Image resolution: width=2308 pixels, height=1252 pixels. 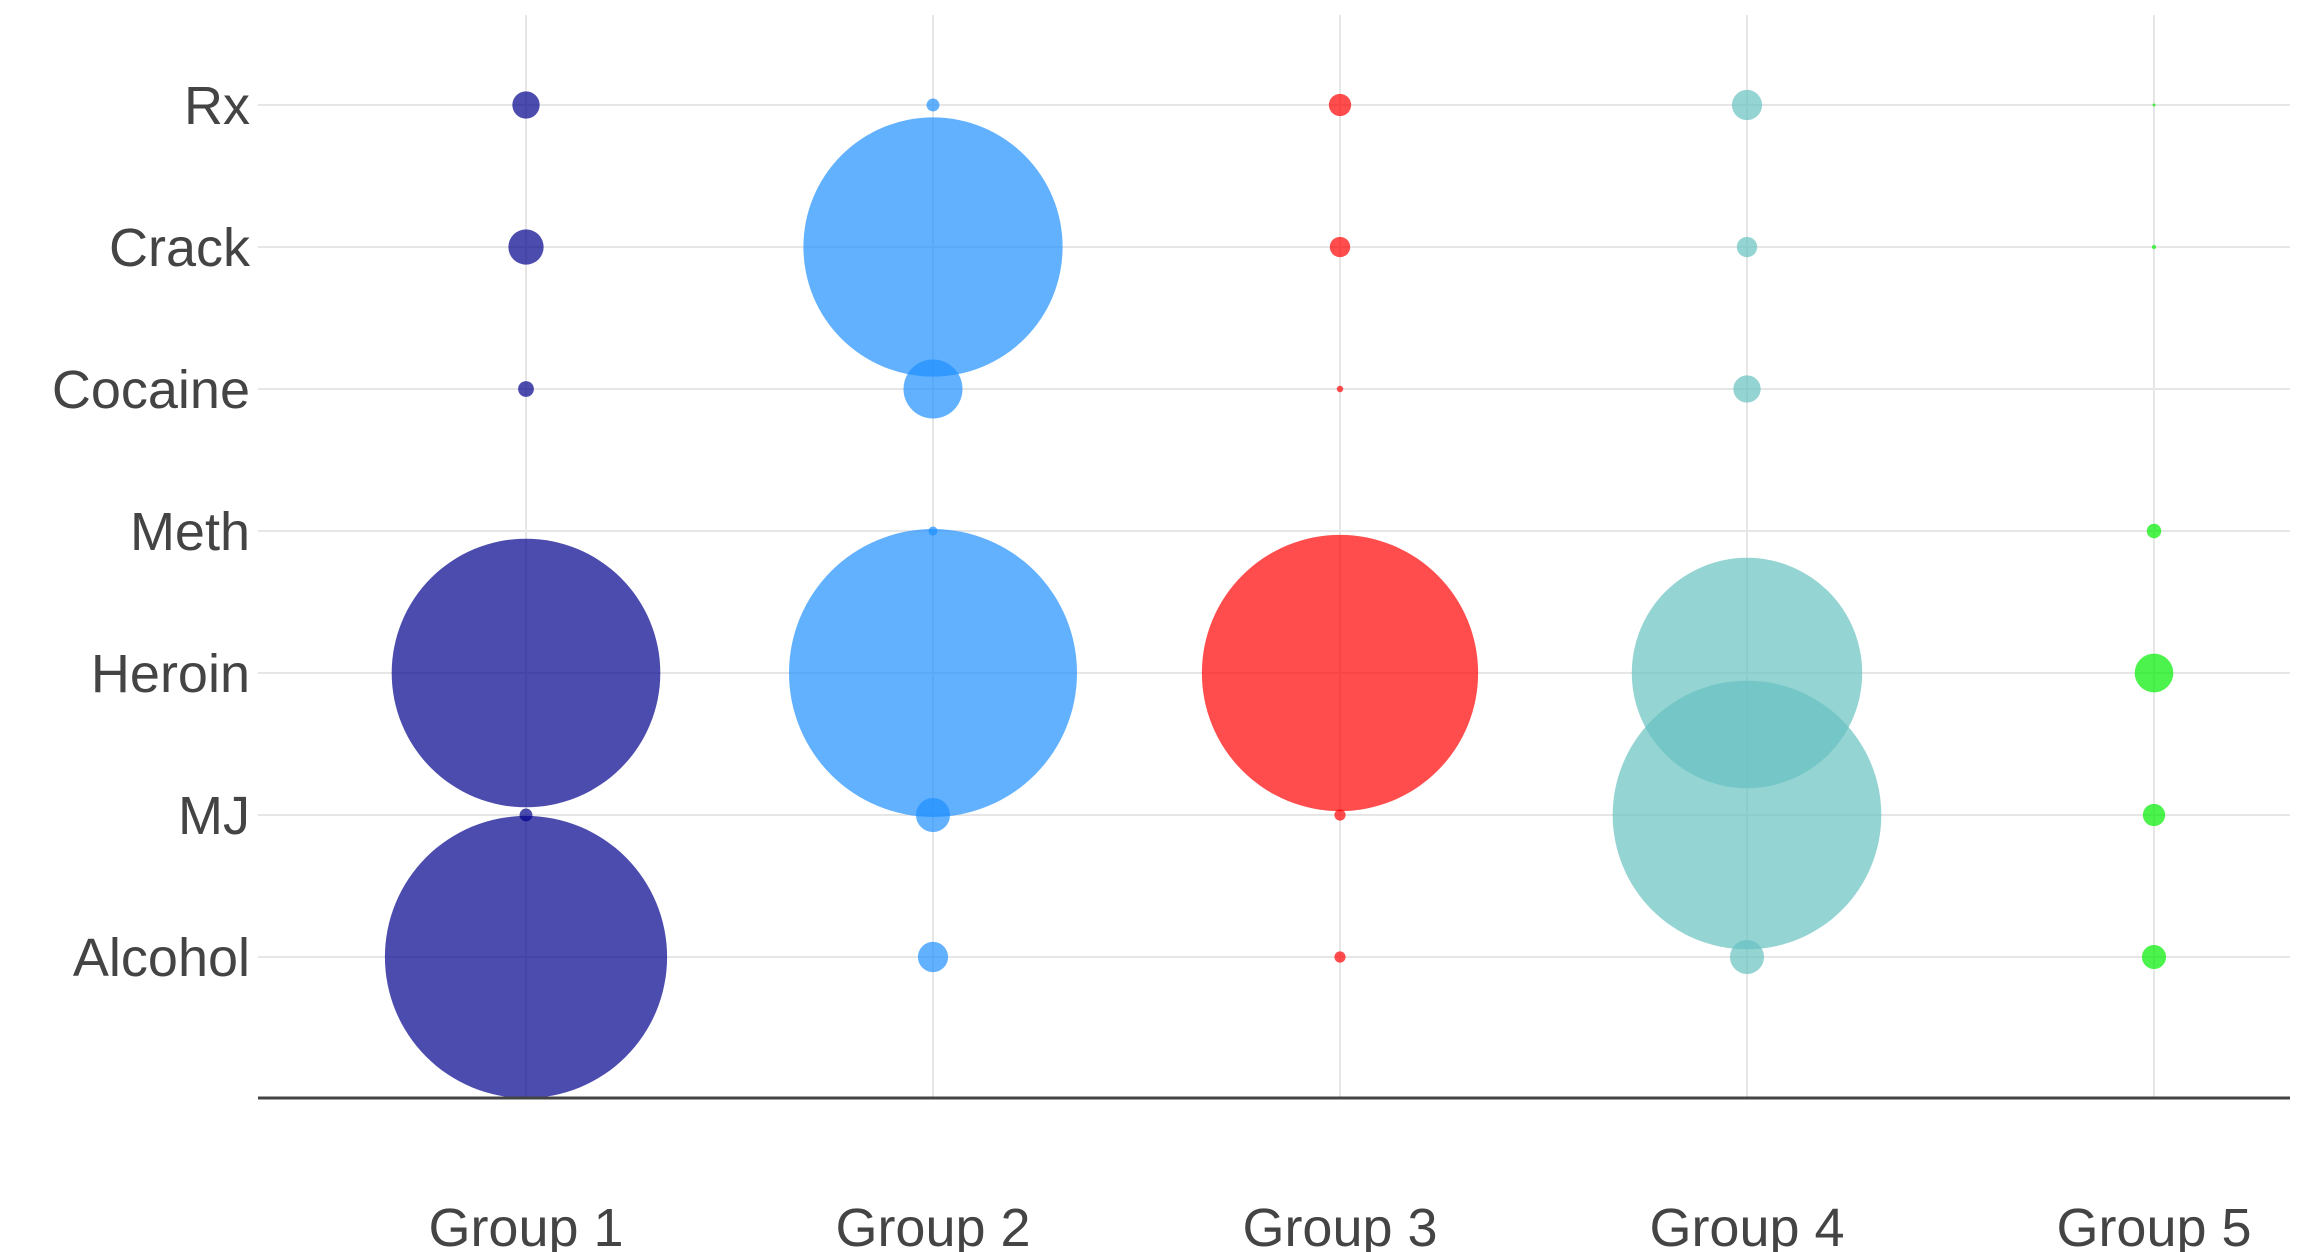 What do you see at coordinates (933, 105) in the screenshot?
I see `bubble-group-2-rx` at bounding box center [933, 105].